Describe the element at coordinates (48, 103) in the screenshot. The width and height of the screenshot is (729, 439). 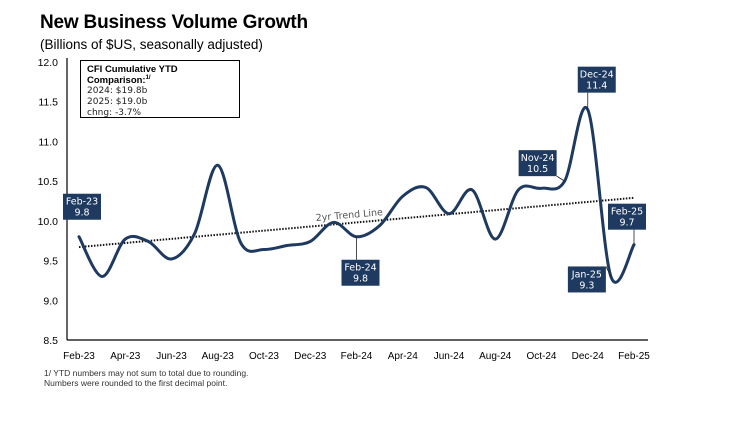
I see `y-tick-label: 11.5` at that location.